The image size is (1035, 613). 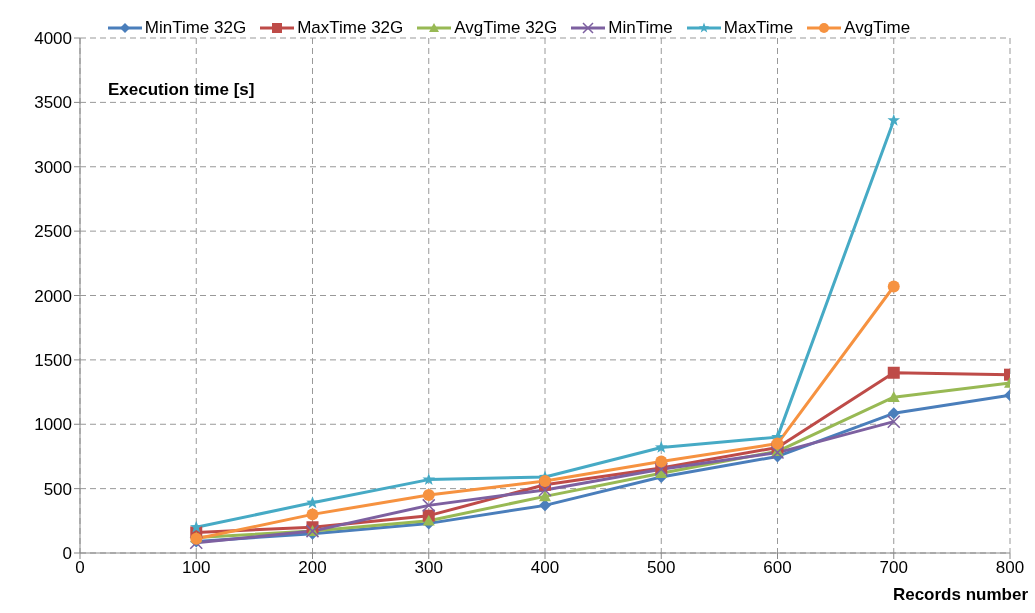 What do you see at coordinates (53, 39) in the screenshot?
I see `y-tick-label: 4000` at bounding box center [53, 39].